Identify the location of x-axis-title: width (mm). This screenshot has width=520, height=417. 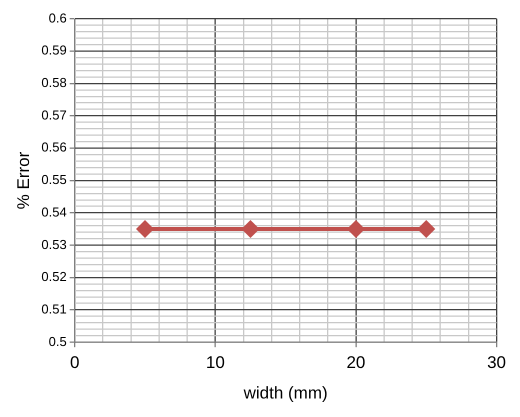
(285, 392).